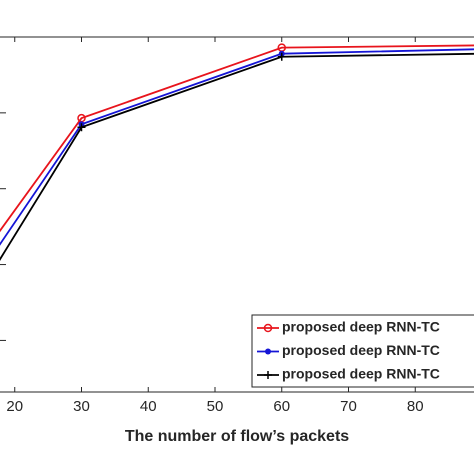  I want to click on x-tick-label: 70, so click(348, 406).